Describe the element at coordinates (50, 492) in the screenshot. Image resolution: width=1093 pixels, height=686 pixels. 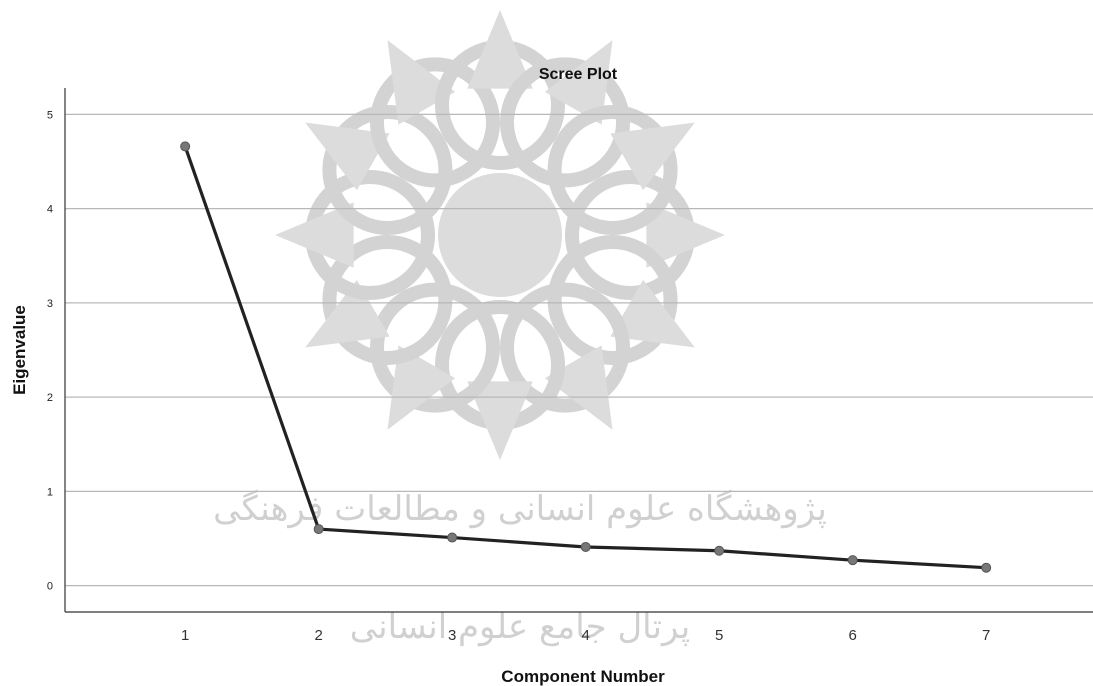
I see `y-tick-label: 1` at that location.